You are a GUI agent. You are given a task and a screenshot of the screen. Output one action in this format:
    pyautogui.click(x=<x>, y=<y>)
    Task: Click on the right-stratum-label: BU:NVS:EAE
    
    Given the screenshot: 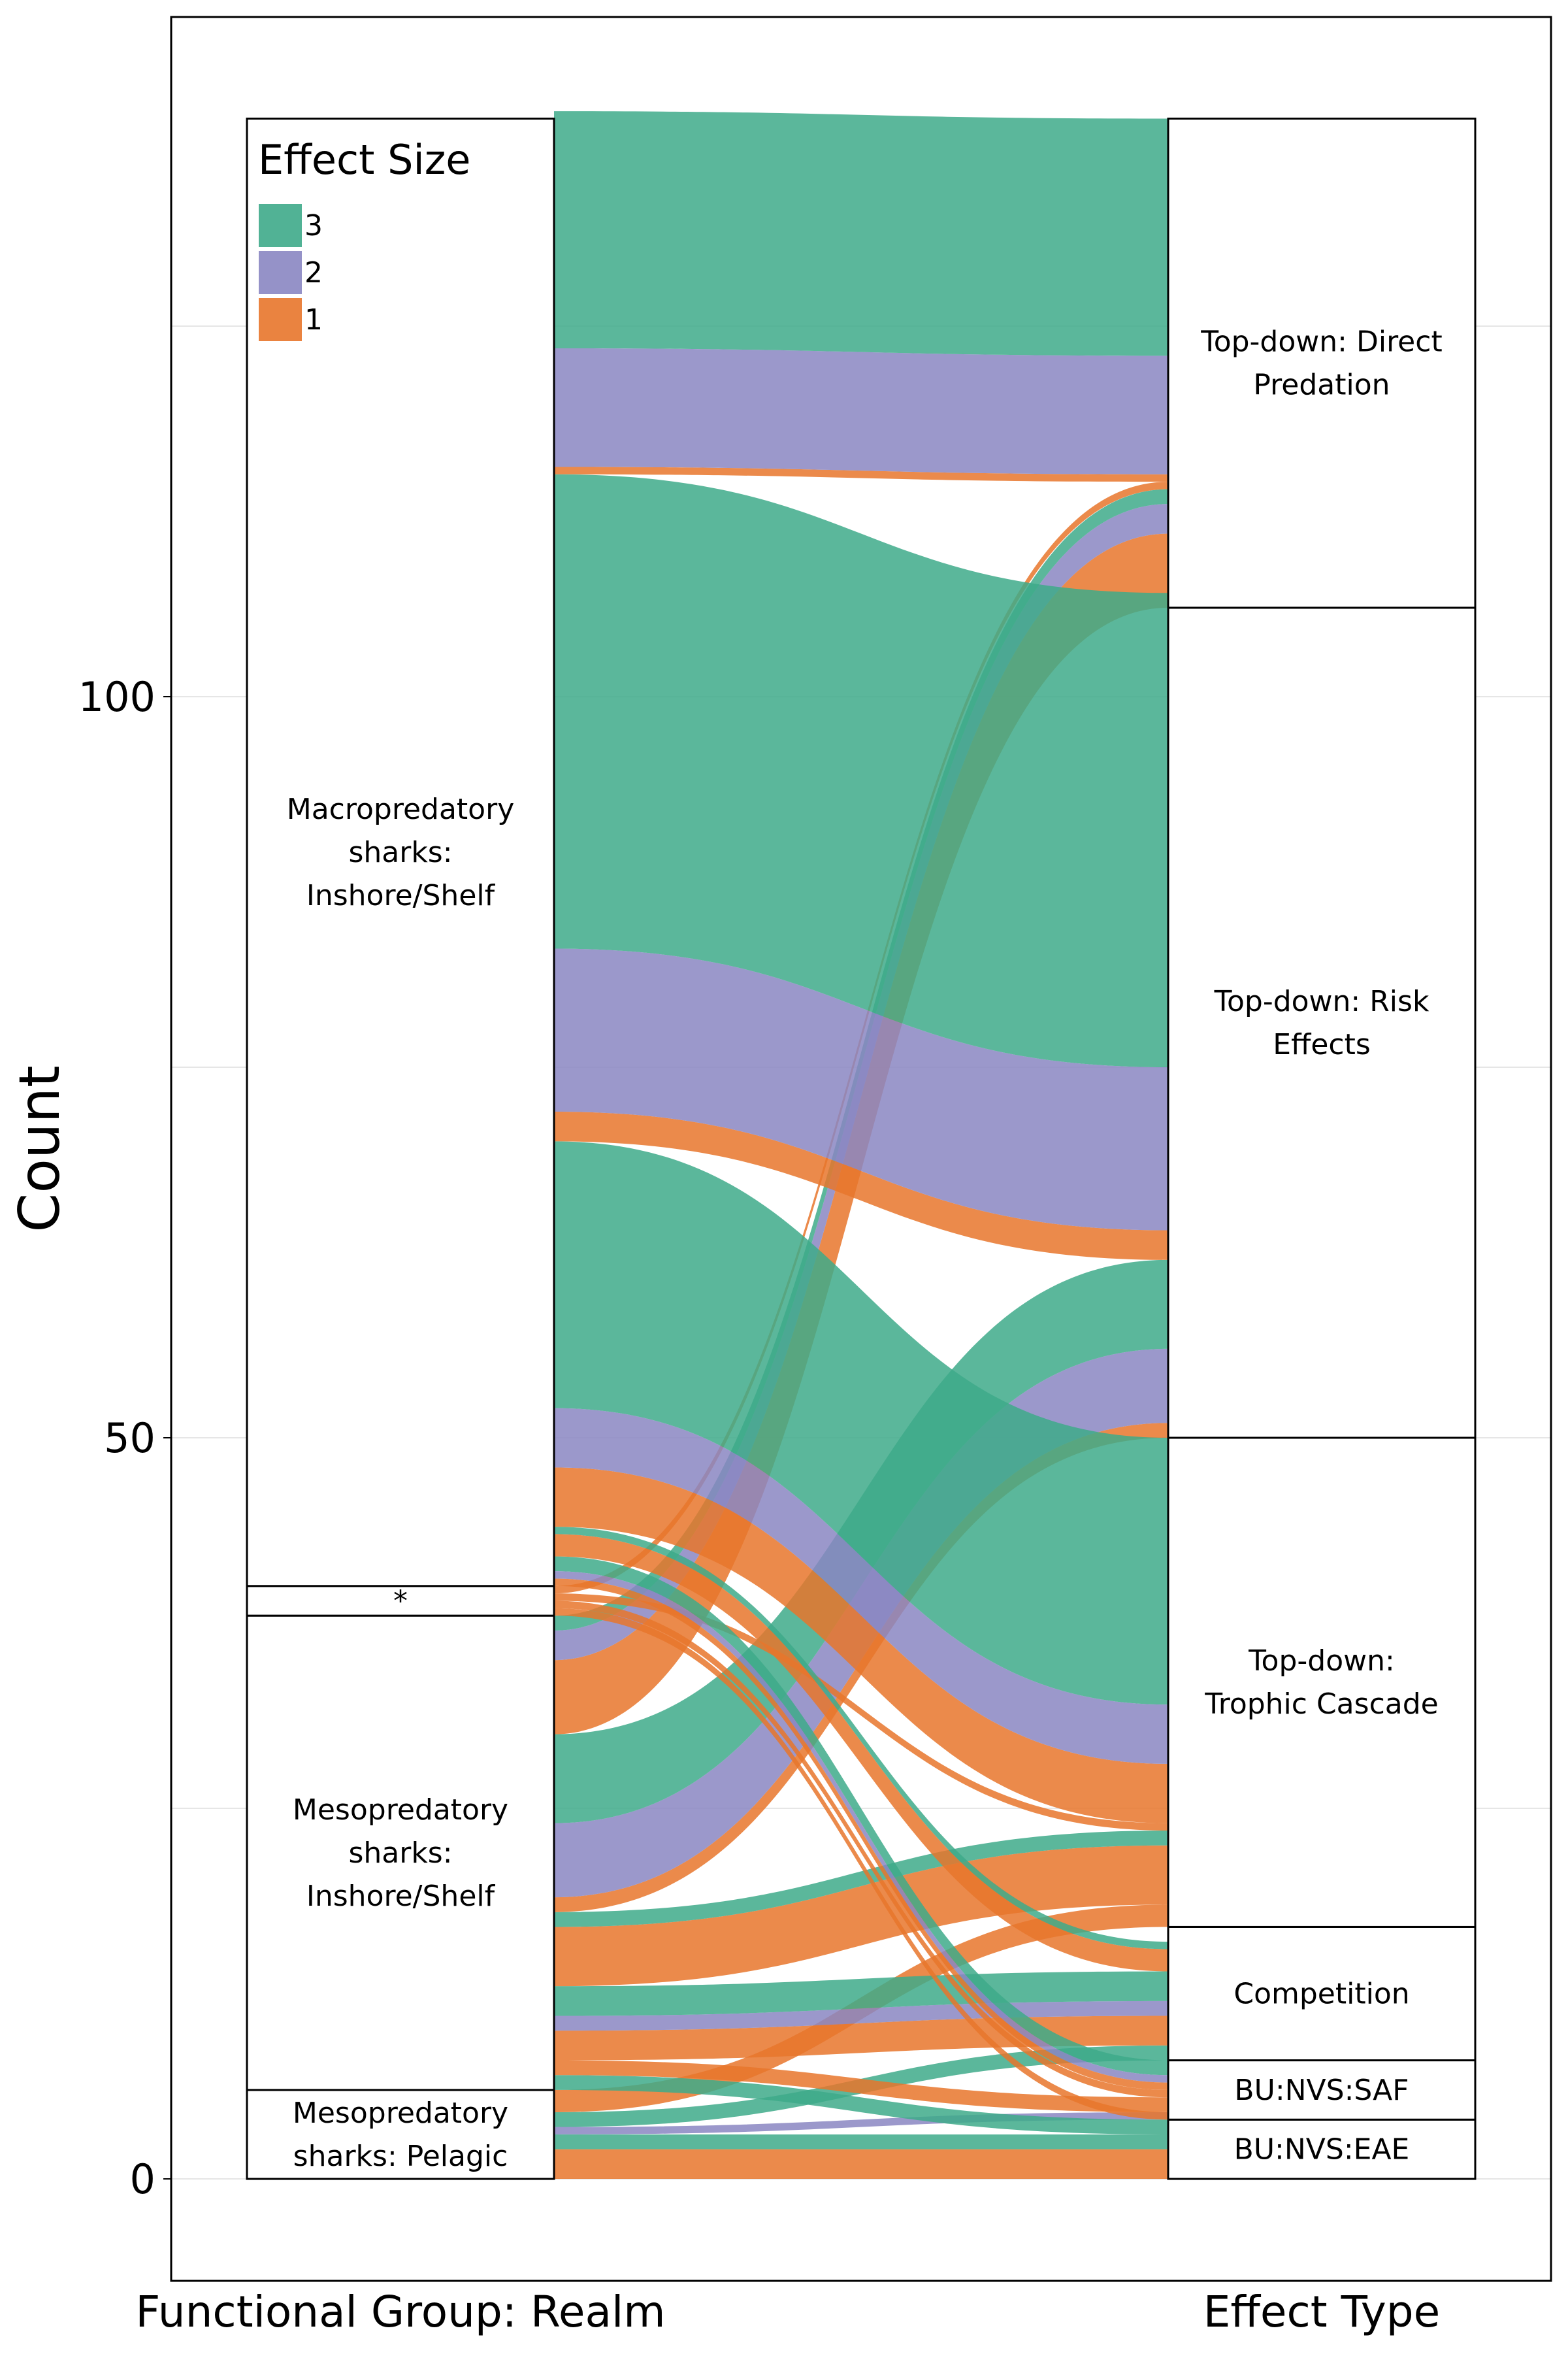 What is the action you would take?
    pyautogui.click(x=1322, y=2149)
    